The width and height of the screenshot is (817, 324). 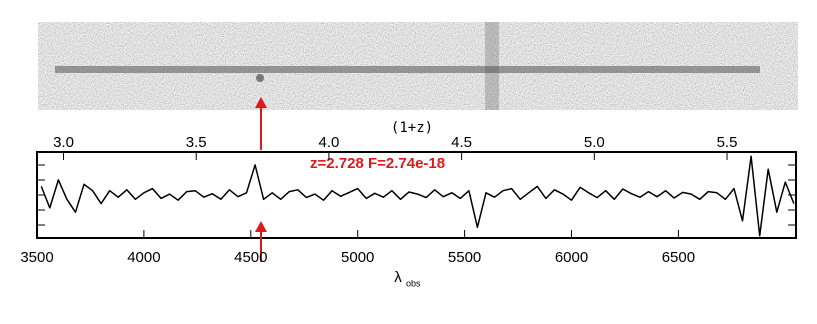 I want to click on annotation: z=2.728 F=2.74e-18, so click(x=377, y=163).